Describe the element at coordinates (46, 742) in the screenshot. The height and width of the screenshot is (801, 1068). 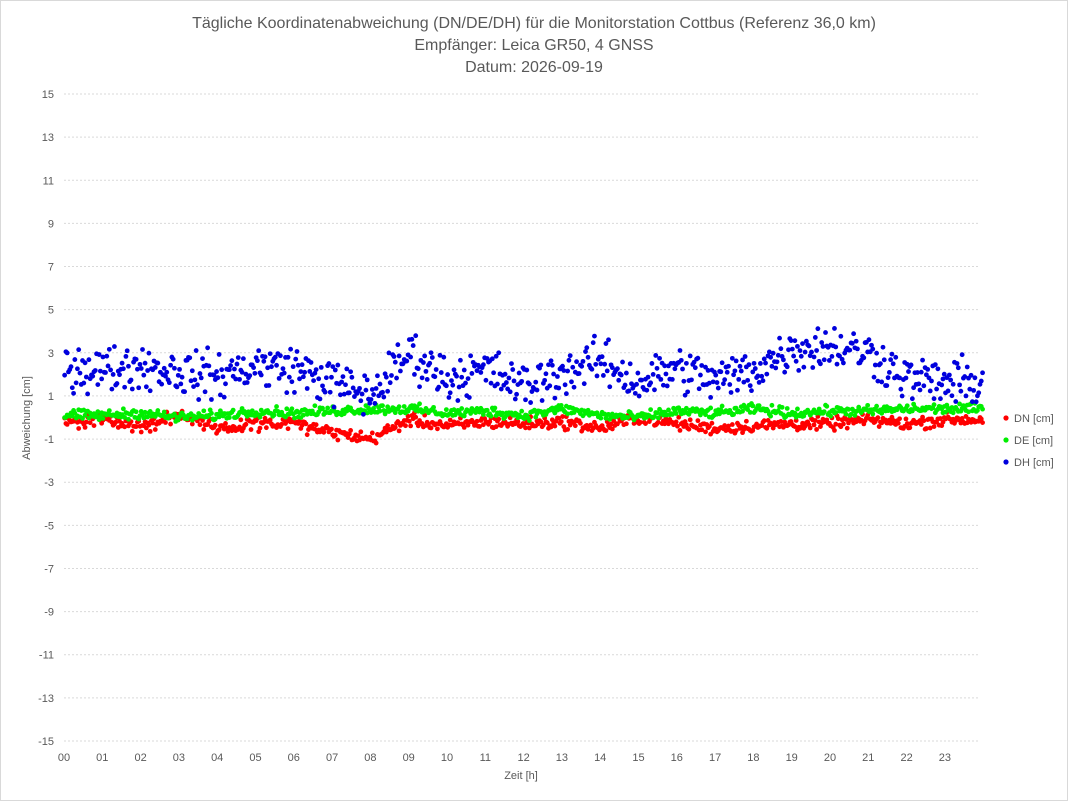
I see `y-tick-label: -15` at that location.